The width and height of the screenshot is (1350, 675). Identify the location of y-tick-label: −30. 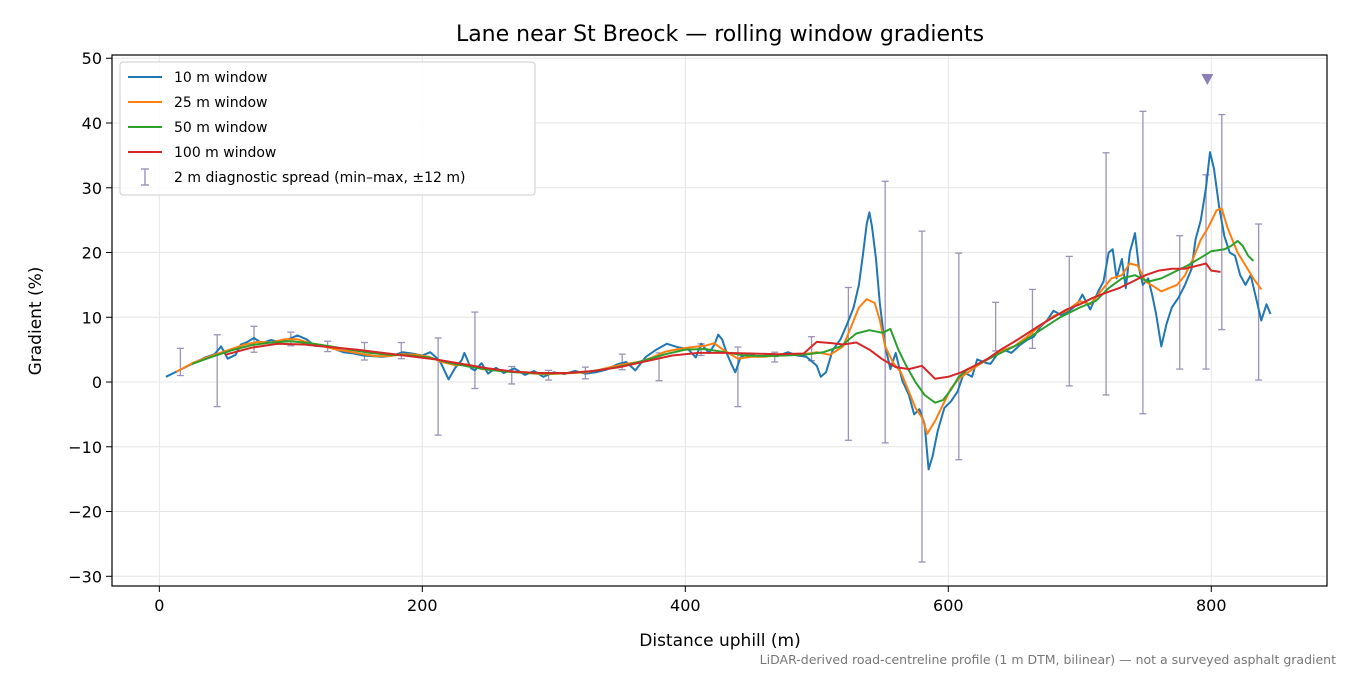
(85, 576).